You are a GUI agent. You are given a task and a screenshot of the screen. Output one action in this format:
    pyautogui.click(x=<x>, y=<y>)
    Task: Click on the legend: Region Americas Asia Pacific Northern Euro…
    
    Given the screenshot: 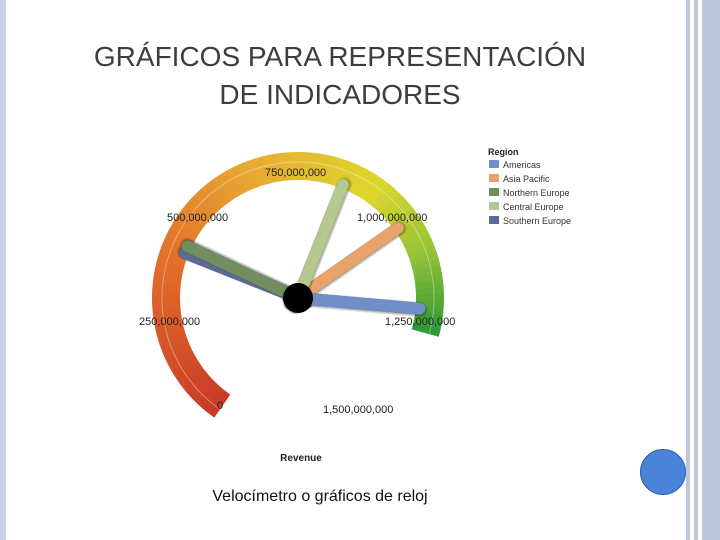 What is the action you would take?
    pyautogui.click(x=529, y=186)
    